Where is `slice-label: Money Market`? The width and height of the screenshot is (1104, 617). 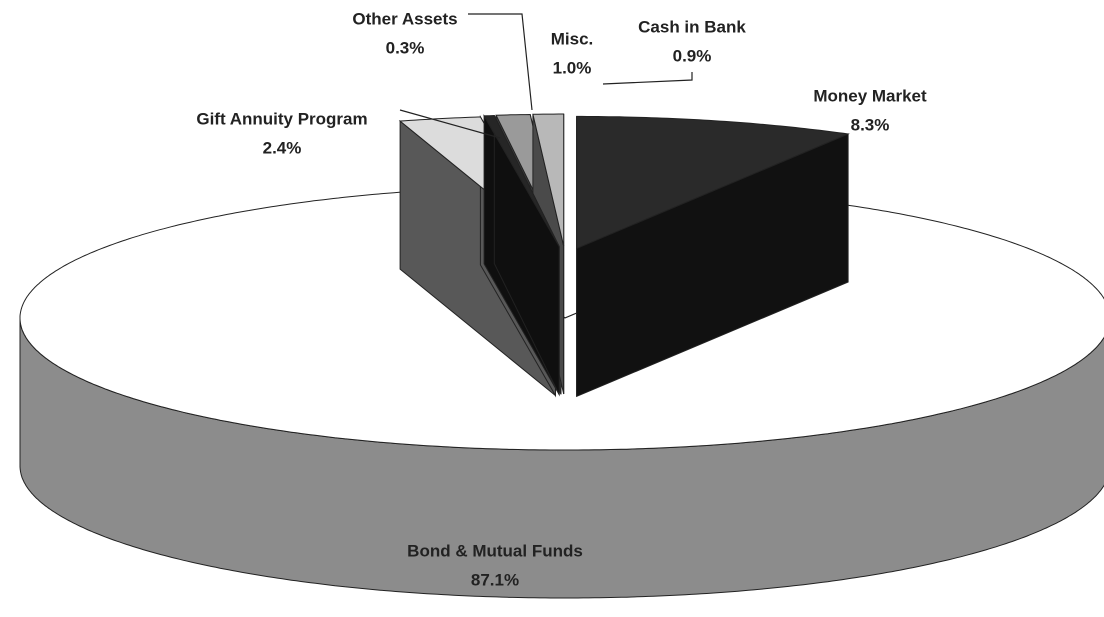
slice-label: Money Market is located at coordinates (870, 95).